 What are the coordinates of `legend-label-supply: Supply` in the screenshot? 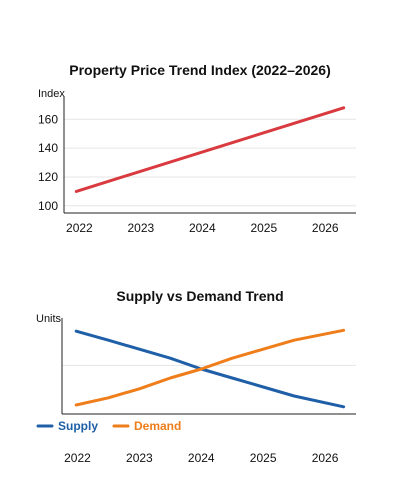 It's located at (78, 426).